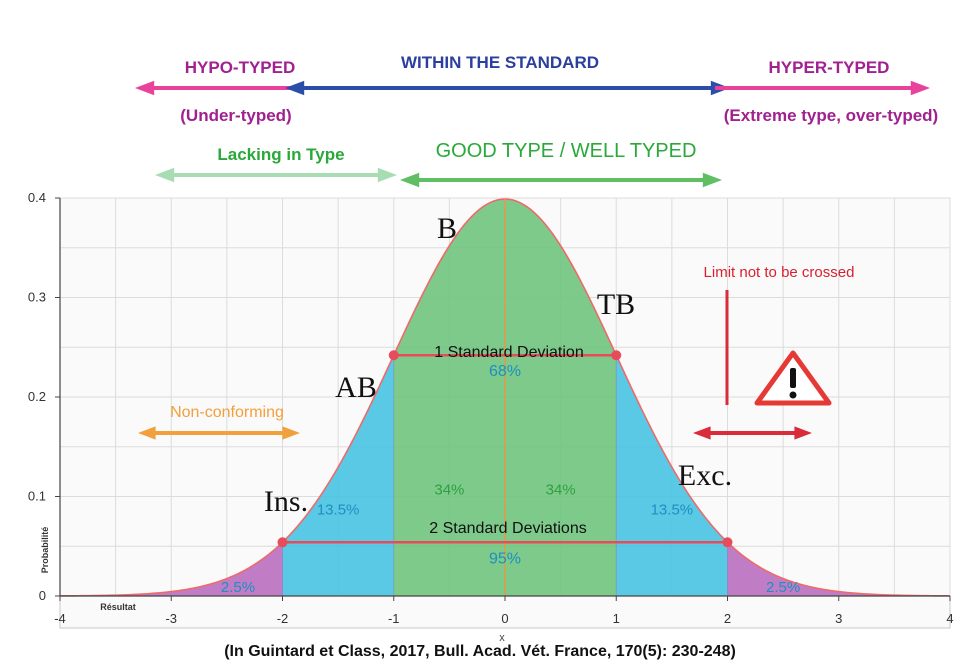 The image size is (965, 671). Describe the element at coordinates (447, 228) in the screenshot. I see `grade-b-label: B` at that location.